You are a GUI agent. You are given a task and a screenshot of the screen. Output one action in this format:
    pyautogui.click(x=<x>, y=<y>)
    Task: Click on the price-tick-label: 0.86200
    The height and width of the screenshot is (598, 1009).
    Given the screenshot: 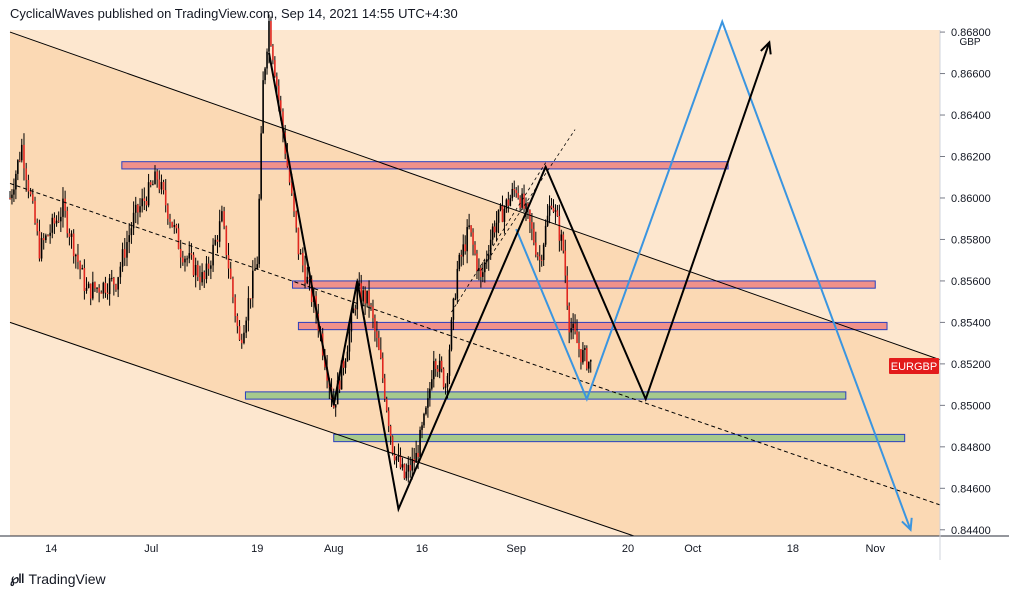 What is the action you would take?
    pyautogui.click(x=971, y=158)
    